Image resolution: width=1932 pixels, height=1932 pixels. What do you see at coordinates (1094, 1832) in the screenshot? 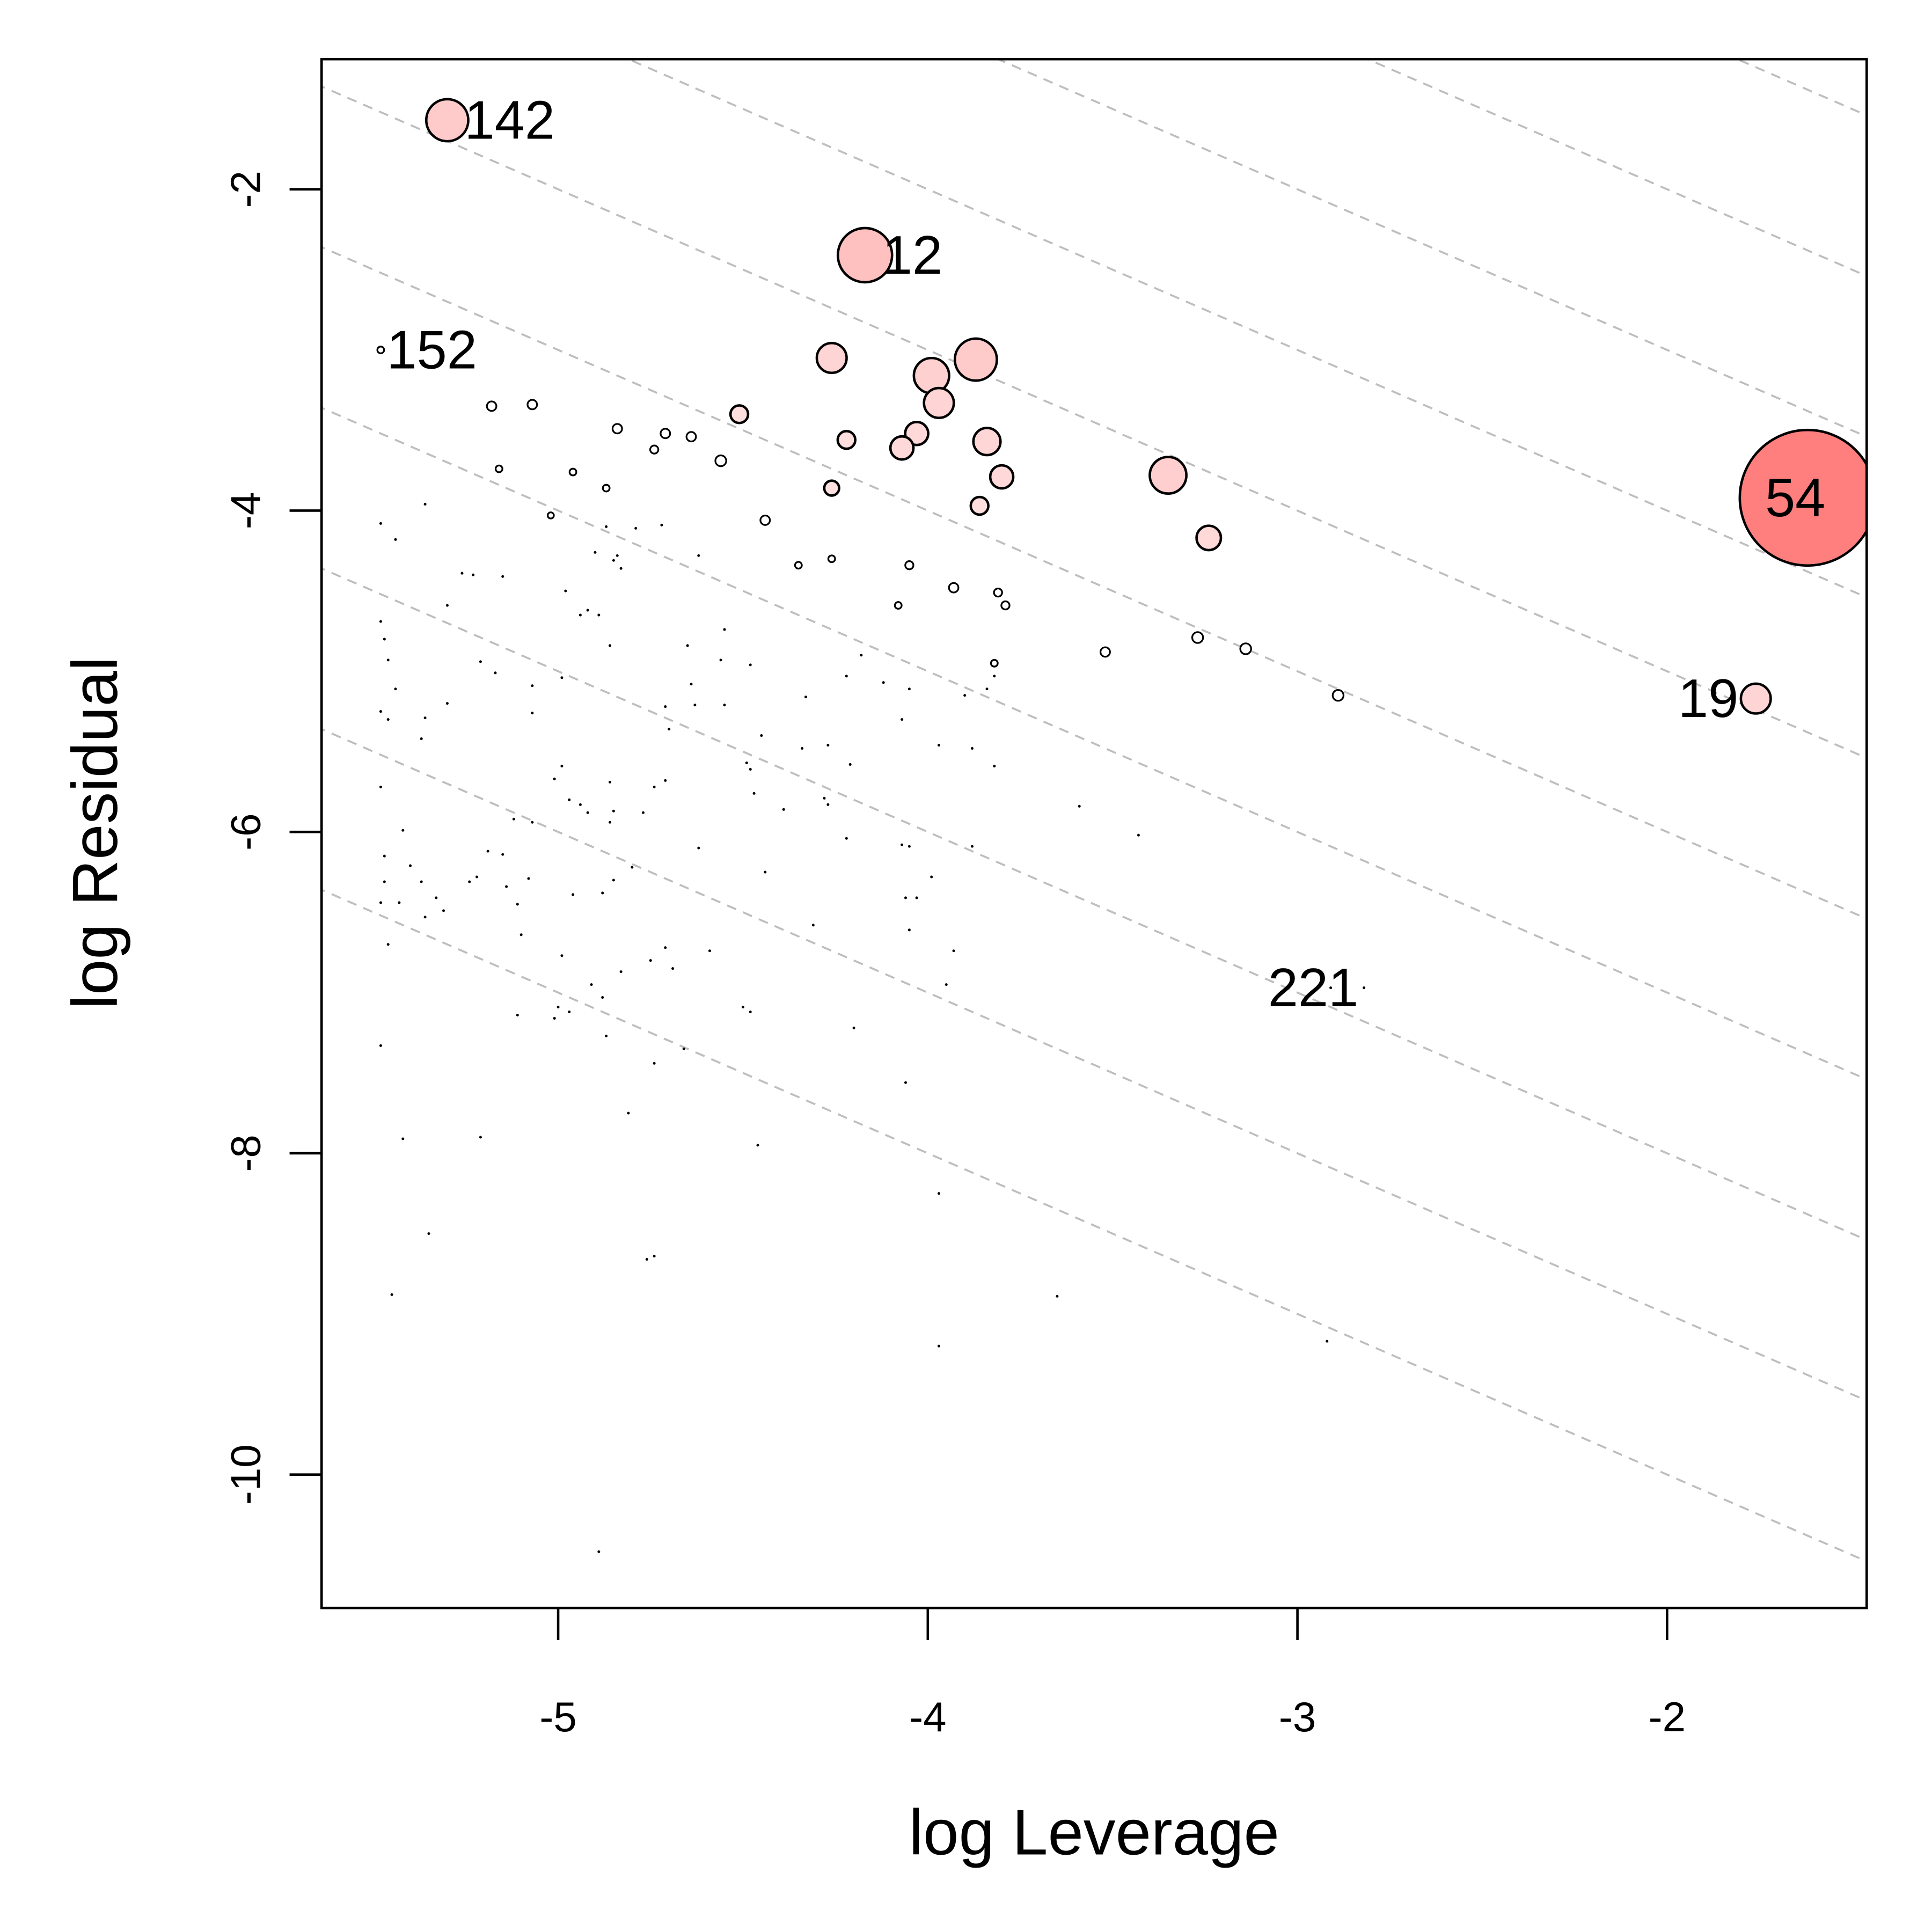
I see `x-axis-title: log Leverage` at bounding box center [1094, 1832].